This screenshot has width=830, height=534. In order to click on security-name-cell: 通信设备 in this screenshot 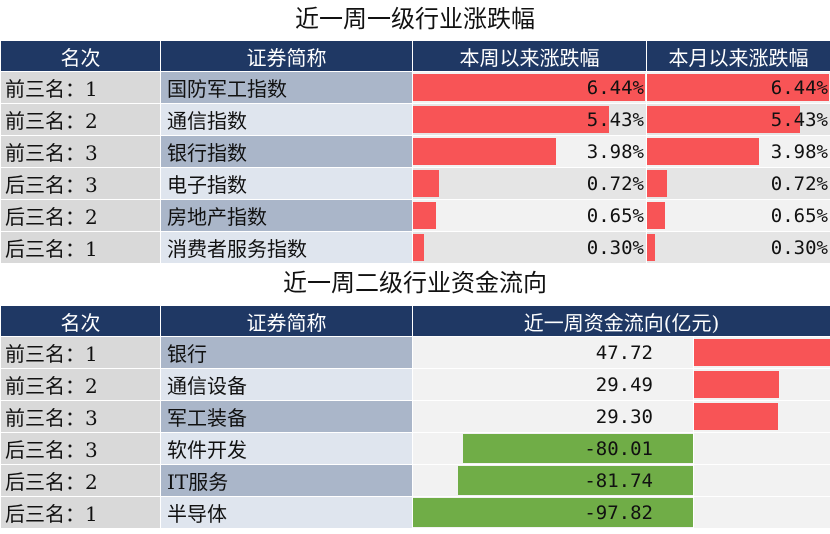, I will do `click(286, 384)`.